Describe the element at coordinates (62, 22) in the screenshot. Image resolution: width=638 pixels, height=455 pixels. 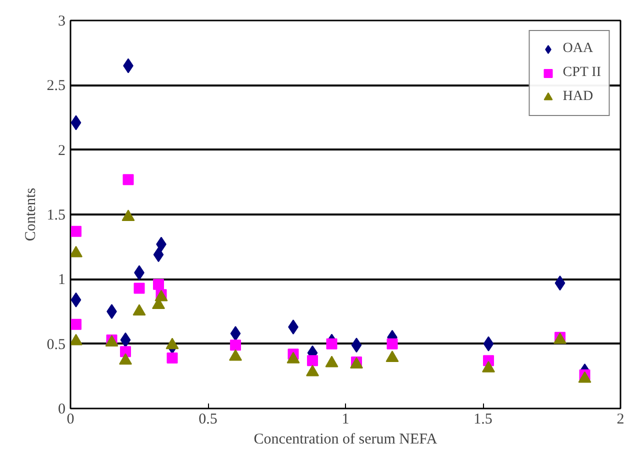
I see `y-tick-label: 3` at that location.